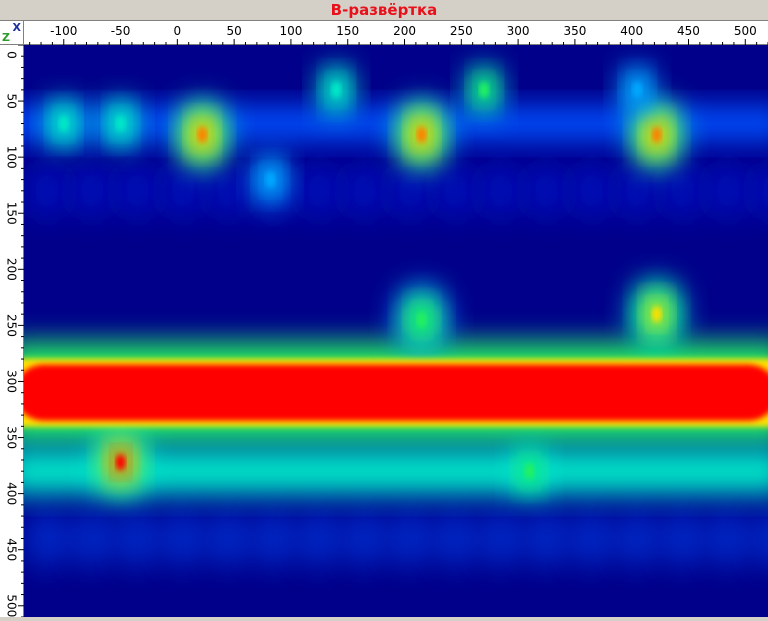 The height and width of the screenshot is (621, 768). I want to click on z-axis: 0 50 100 150 200 250 300 350 400 450 500, so click(12, 331).